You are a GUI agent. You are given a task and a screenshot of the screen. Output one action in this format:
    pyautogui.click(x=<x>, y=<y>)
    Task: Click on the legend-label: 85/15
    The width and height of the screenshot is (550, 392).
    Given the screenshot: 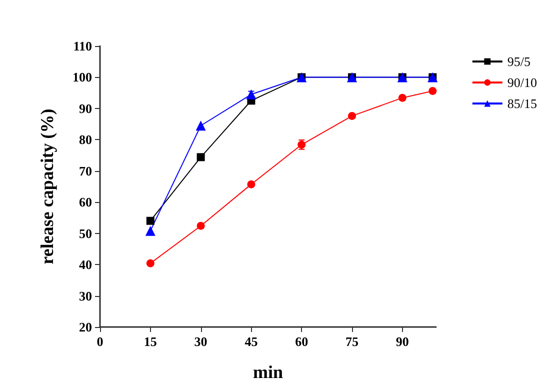 What is the action you would take?
    pyautogui.click(x=522, y=103)
    